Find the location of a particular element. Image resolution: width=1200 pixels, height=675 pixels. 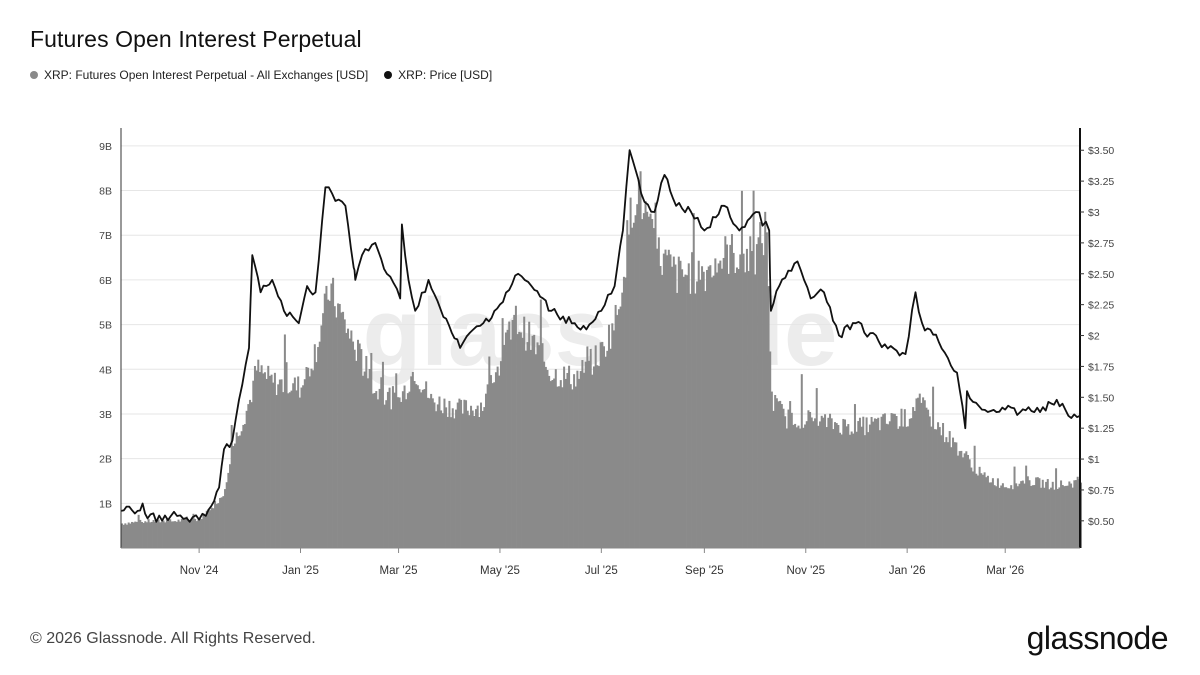

legend-item-price: XRP: Price [USD] is located at coordinates (438, 75).